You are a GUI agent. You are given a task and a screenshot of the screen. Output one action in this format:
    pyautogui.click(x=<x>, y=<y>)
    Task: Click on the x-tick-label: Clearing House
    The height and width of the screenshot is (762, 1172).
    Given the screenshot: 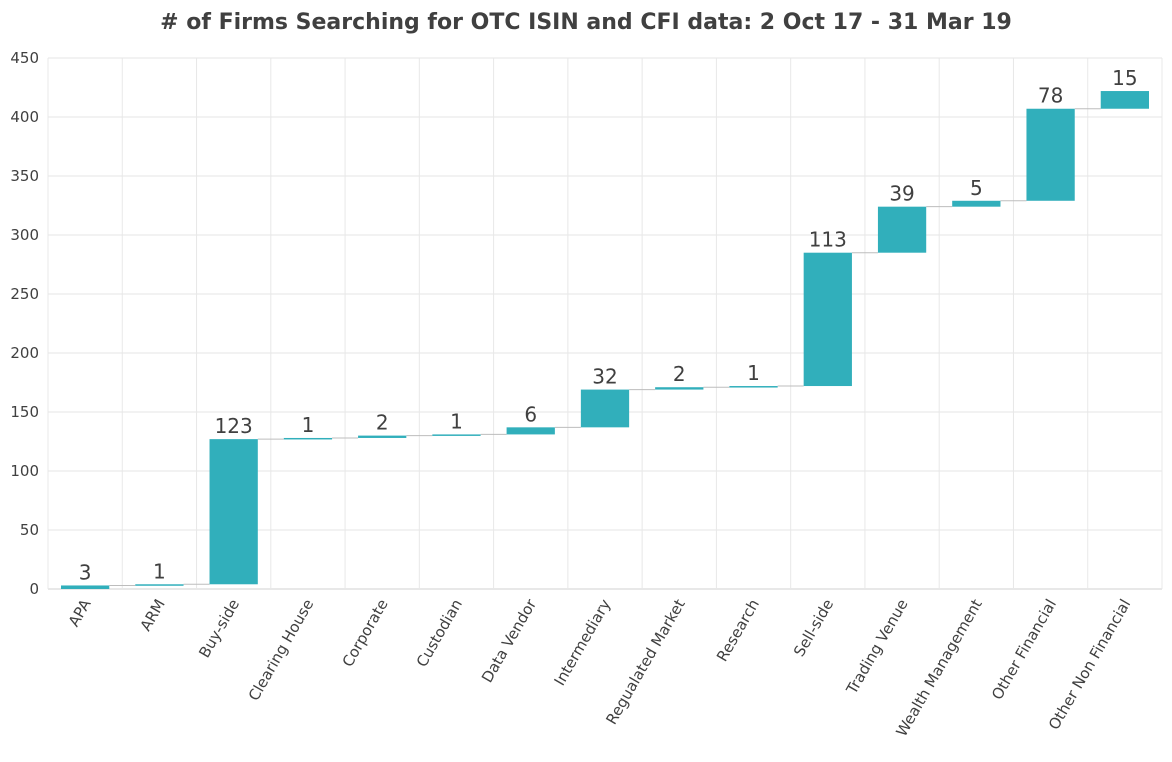 What is the action you would take?
    pyautogui.click(x=281, y=650)
    